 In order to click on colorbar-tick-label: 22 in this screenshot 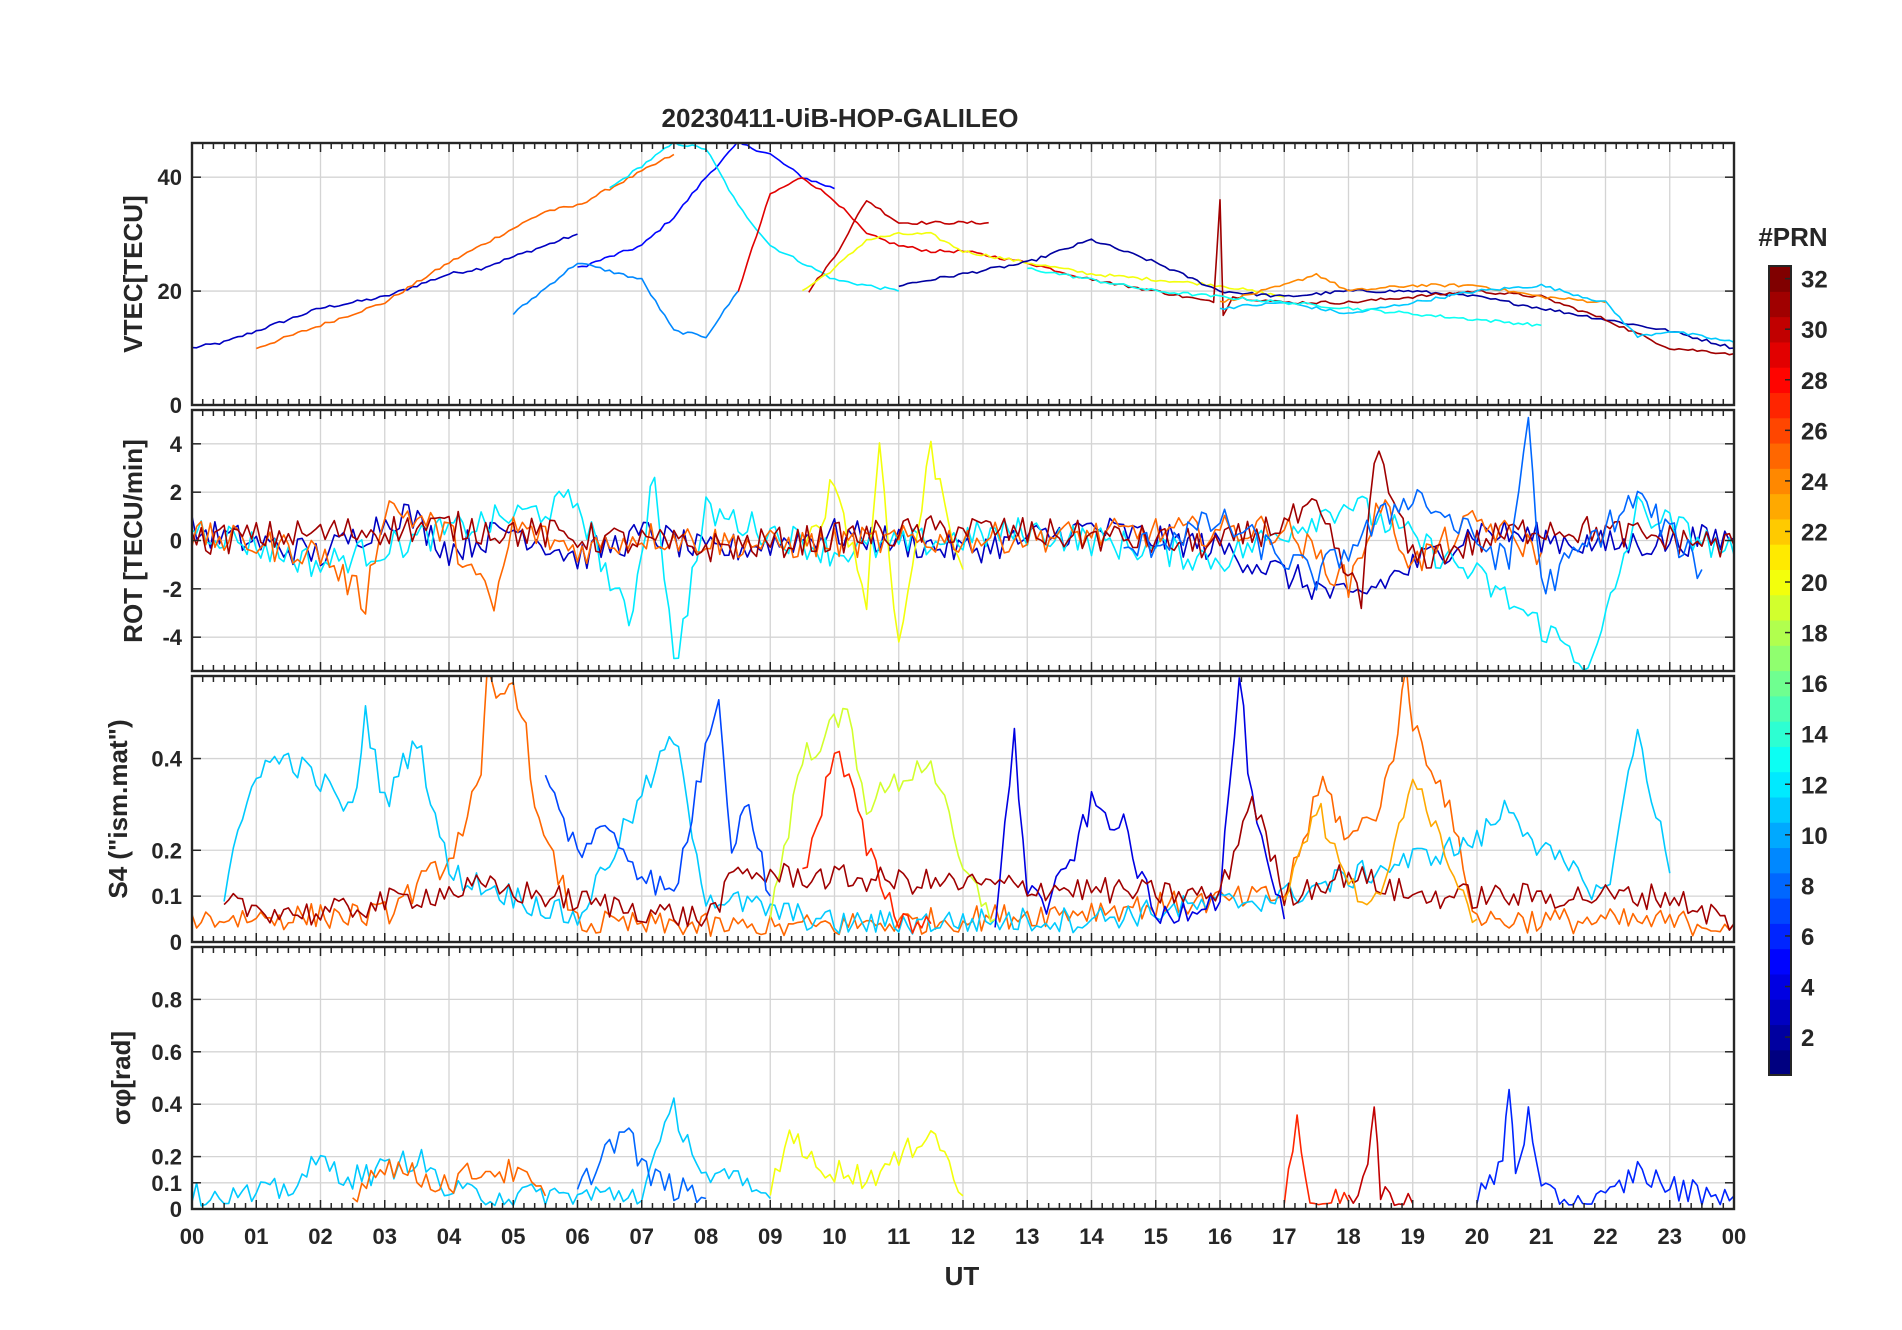, I will do `click(1814, 532)`.